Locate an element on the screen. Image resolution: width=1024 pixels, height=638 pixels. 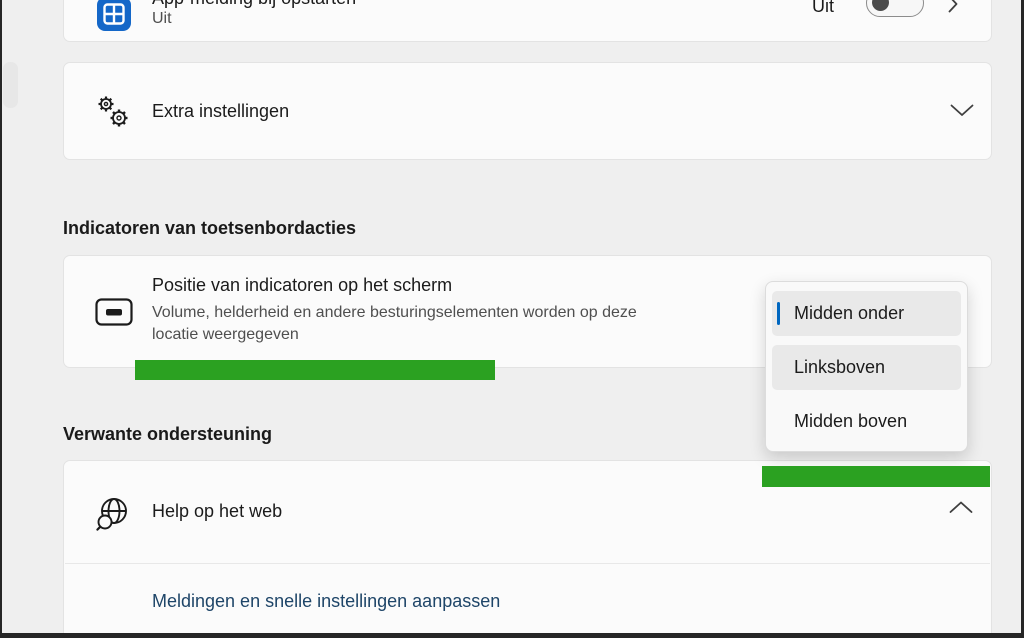
dropdown-item-midden-boven: Midden boven is located at coordinates (866, 421).